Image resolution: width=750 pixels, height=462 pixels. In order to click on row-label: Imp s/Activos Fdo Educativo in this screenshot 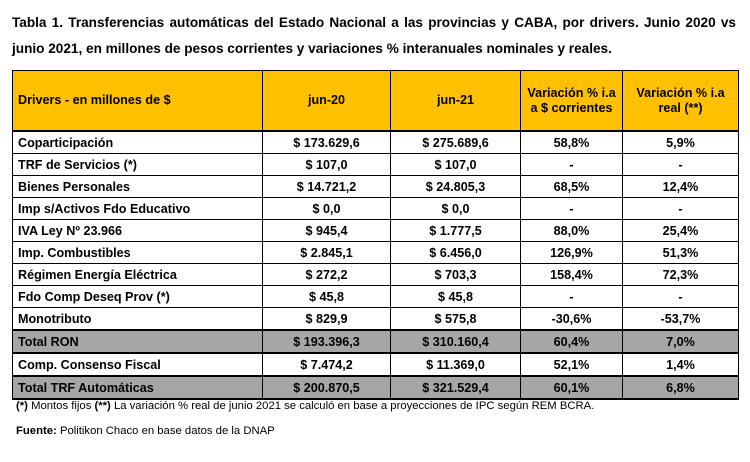, I will do `click(137, 208)`.